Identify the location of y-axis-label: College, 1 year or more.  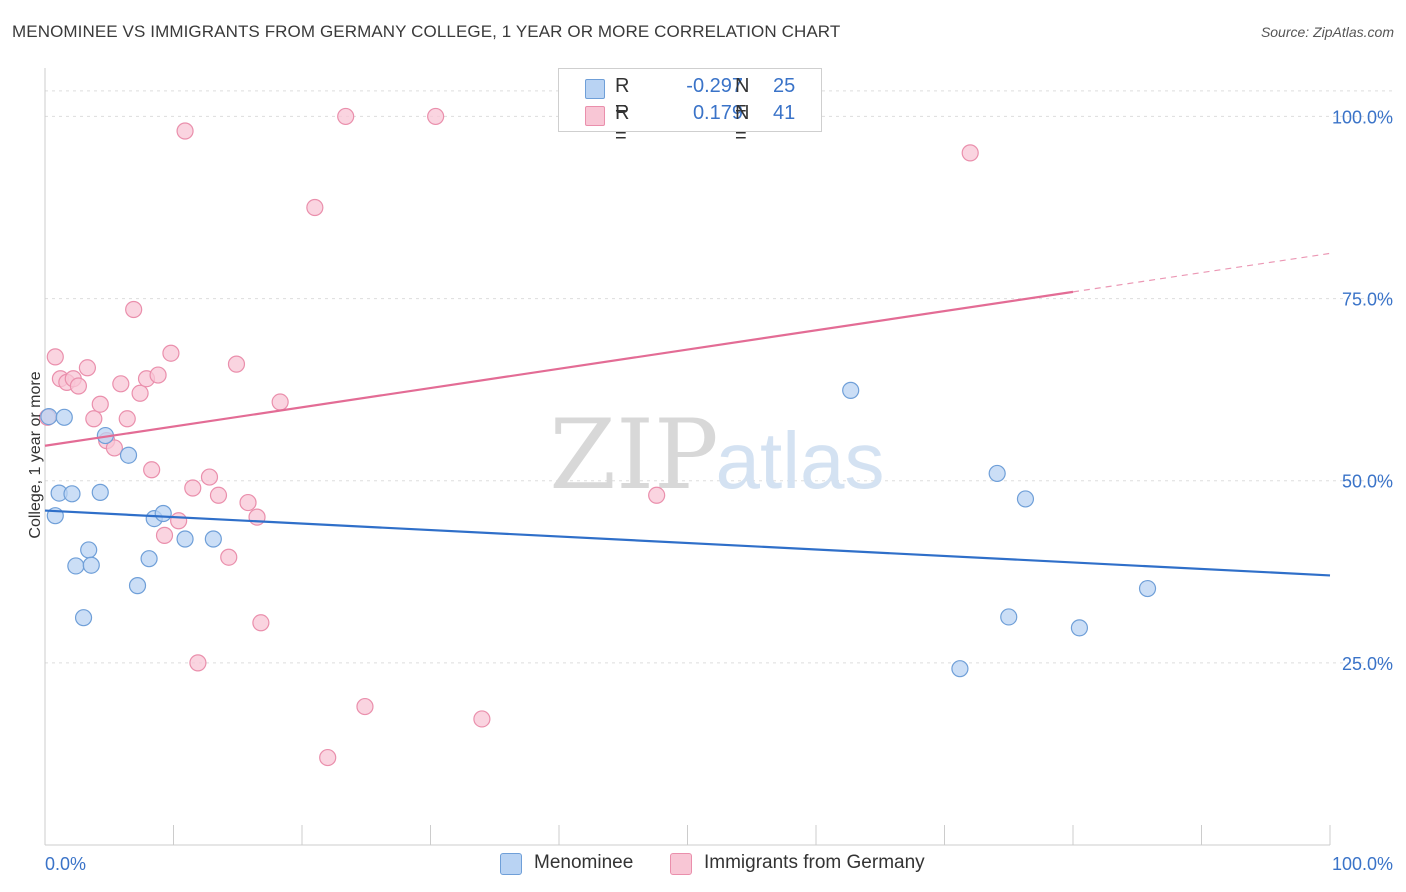
(35, 455).